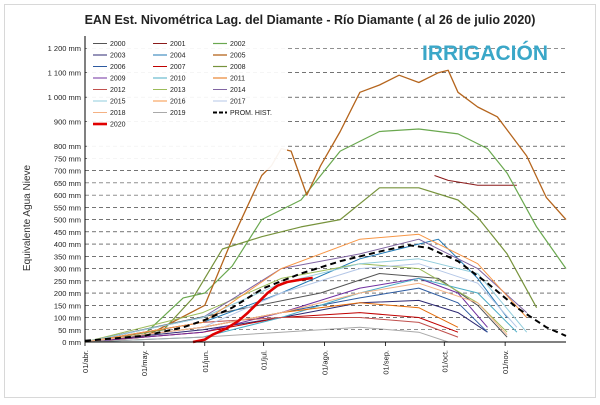 This screenshot has height=405, width=600. Describe the element at coordinates (67, 183) in the screenshot. I see `y-tick-label: 650 mm` at that location.